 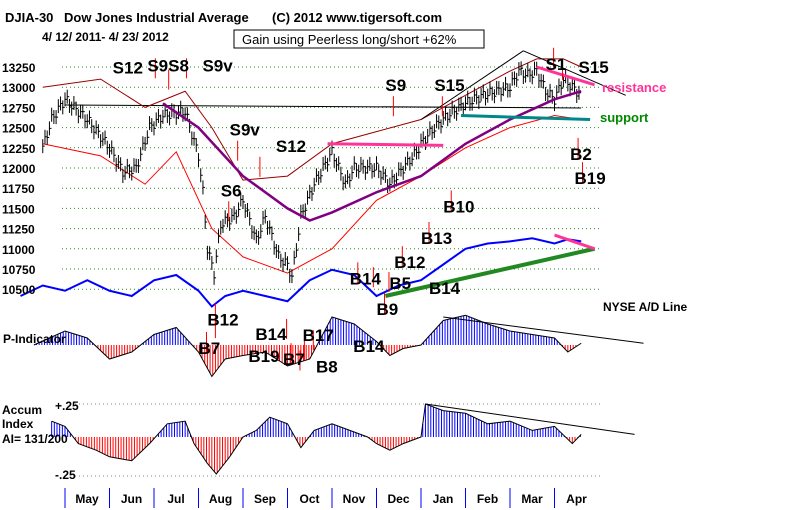 I want to click on support-label: support, so click(x=624, y=117).